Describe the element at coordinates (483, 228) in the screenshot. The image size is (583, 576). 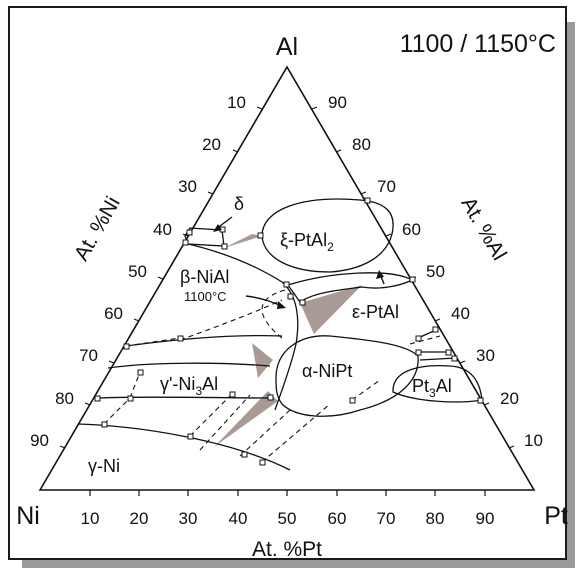
I see `right-axis-title: At. %Al` at that location.